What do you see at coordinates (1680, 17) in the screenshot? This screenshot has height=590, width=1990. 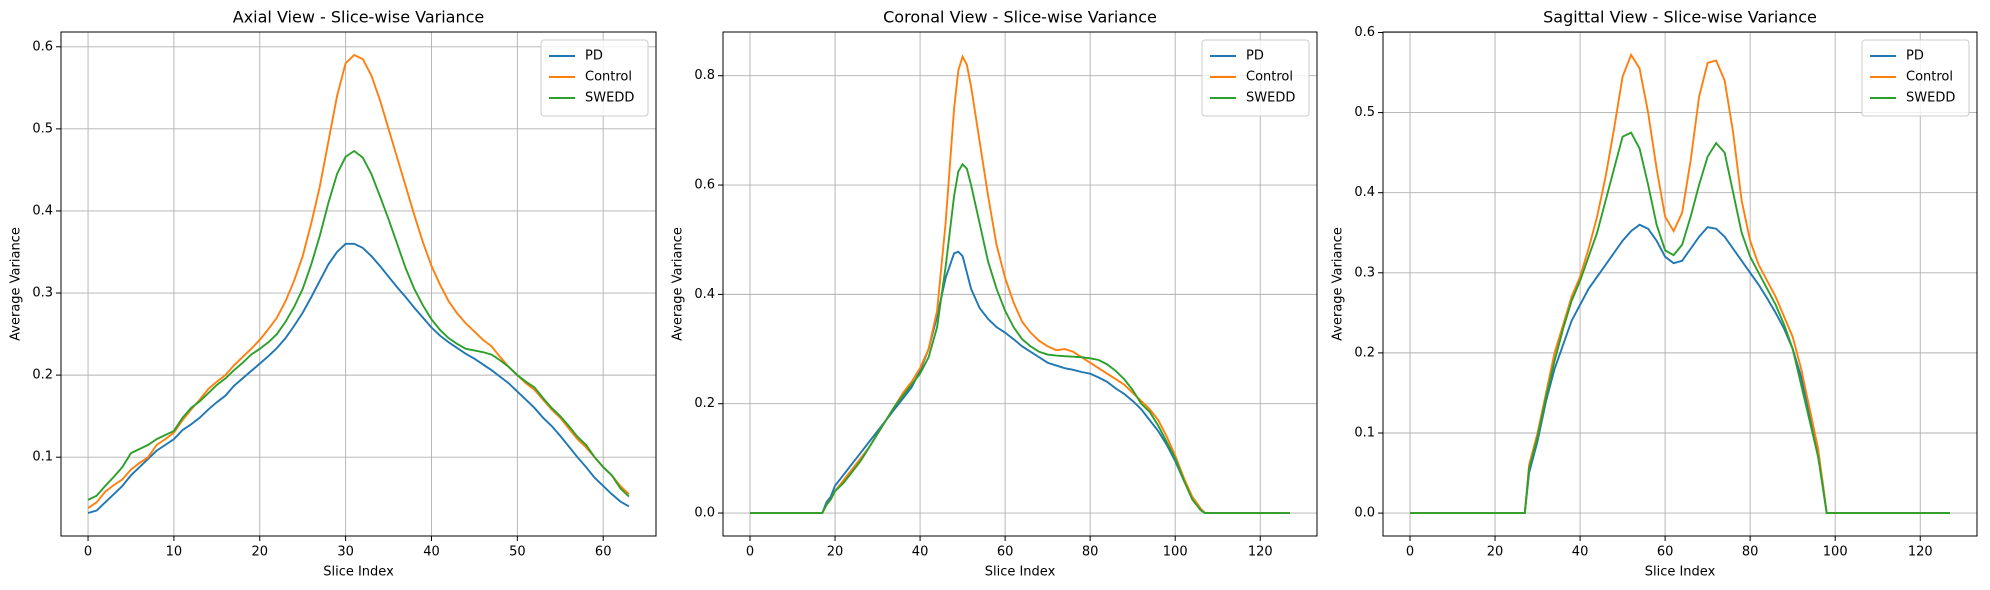 I see `chart-title: Sagittal View - Slice-wise Variance` at bounding box center [1680, 17].